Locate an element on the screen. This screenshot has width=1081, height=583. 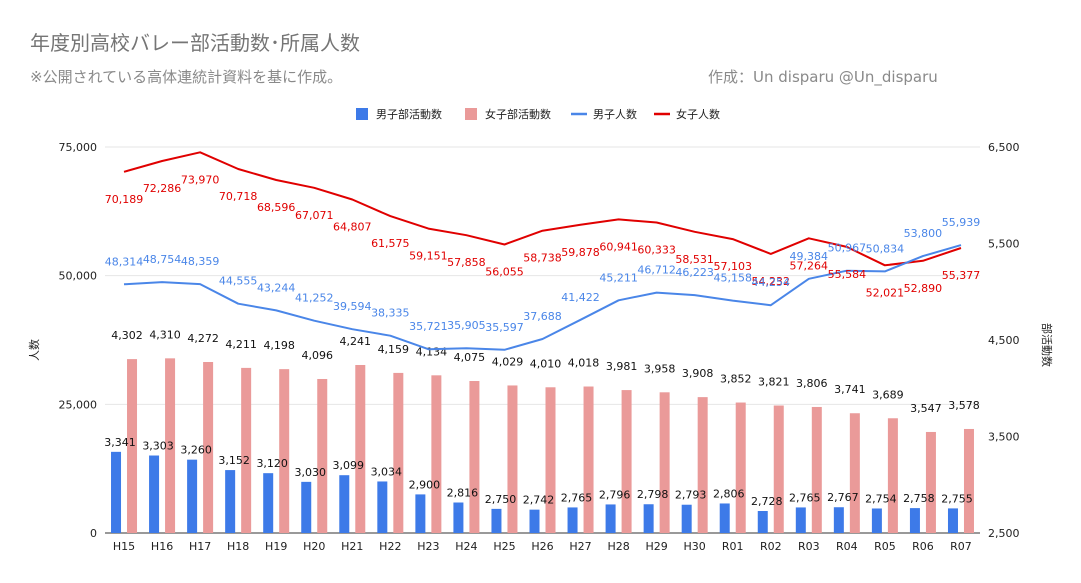
line-female-members-label: 57,103 is located at coordinates (732, 266).